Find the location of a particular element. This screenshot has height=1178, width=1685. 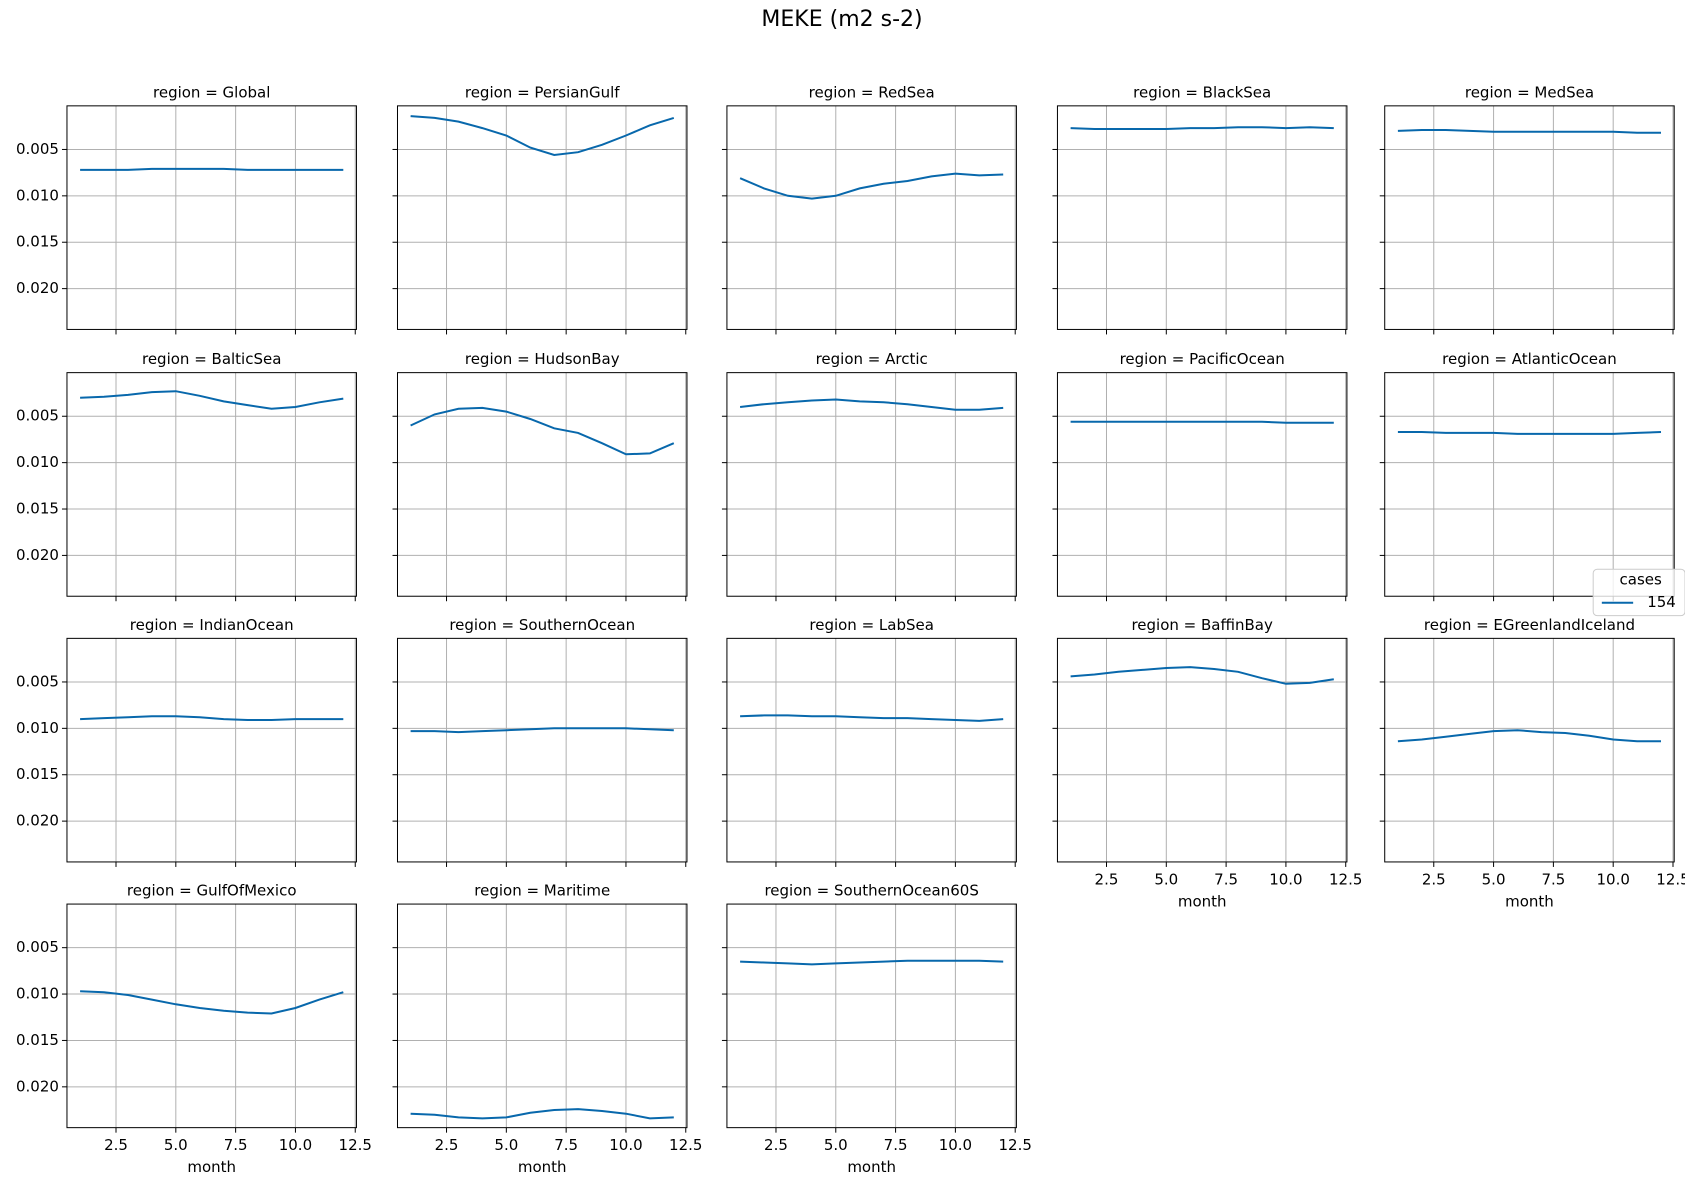

panel-title: region = SouthernOcean60S is located at coordinates (871, 891).